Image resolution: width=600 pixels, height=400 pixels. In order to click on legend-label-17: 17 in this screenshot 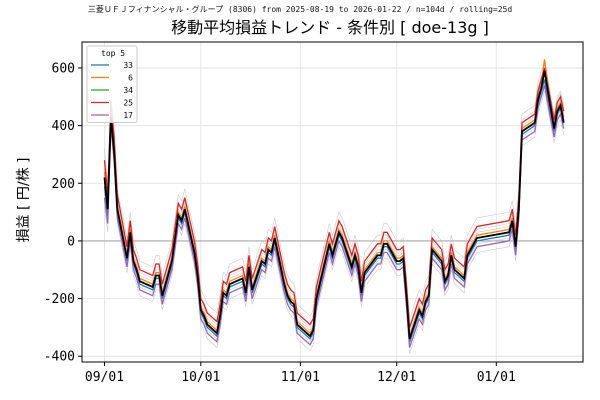, I will do `click(128, 115)`.